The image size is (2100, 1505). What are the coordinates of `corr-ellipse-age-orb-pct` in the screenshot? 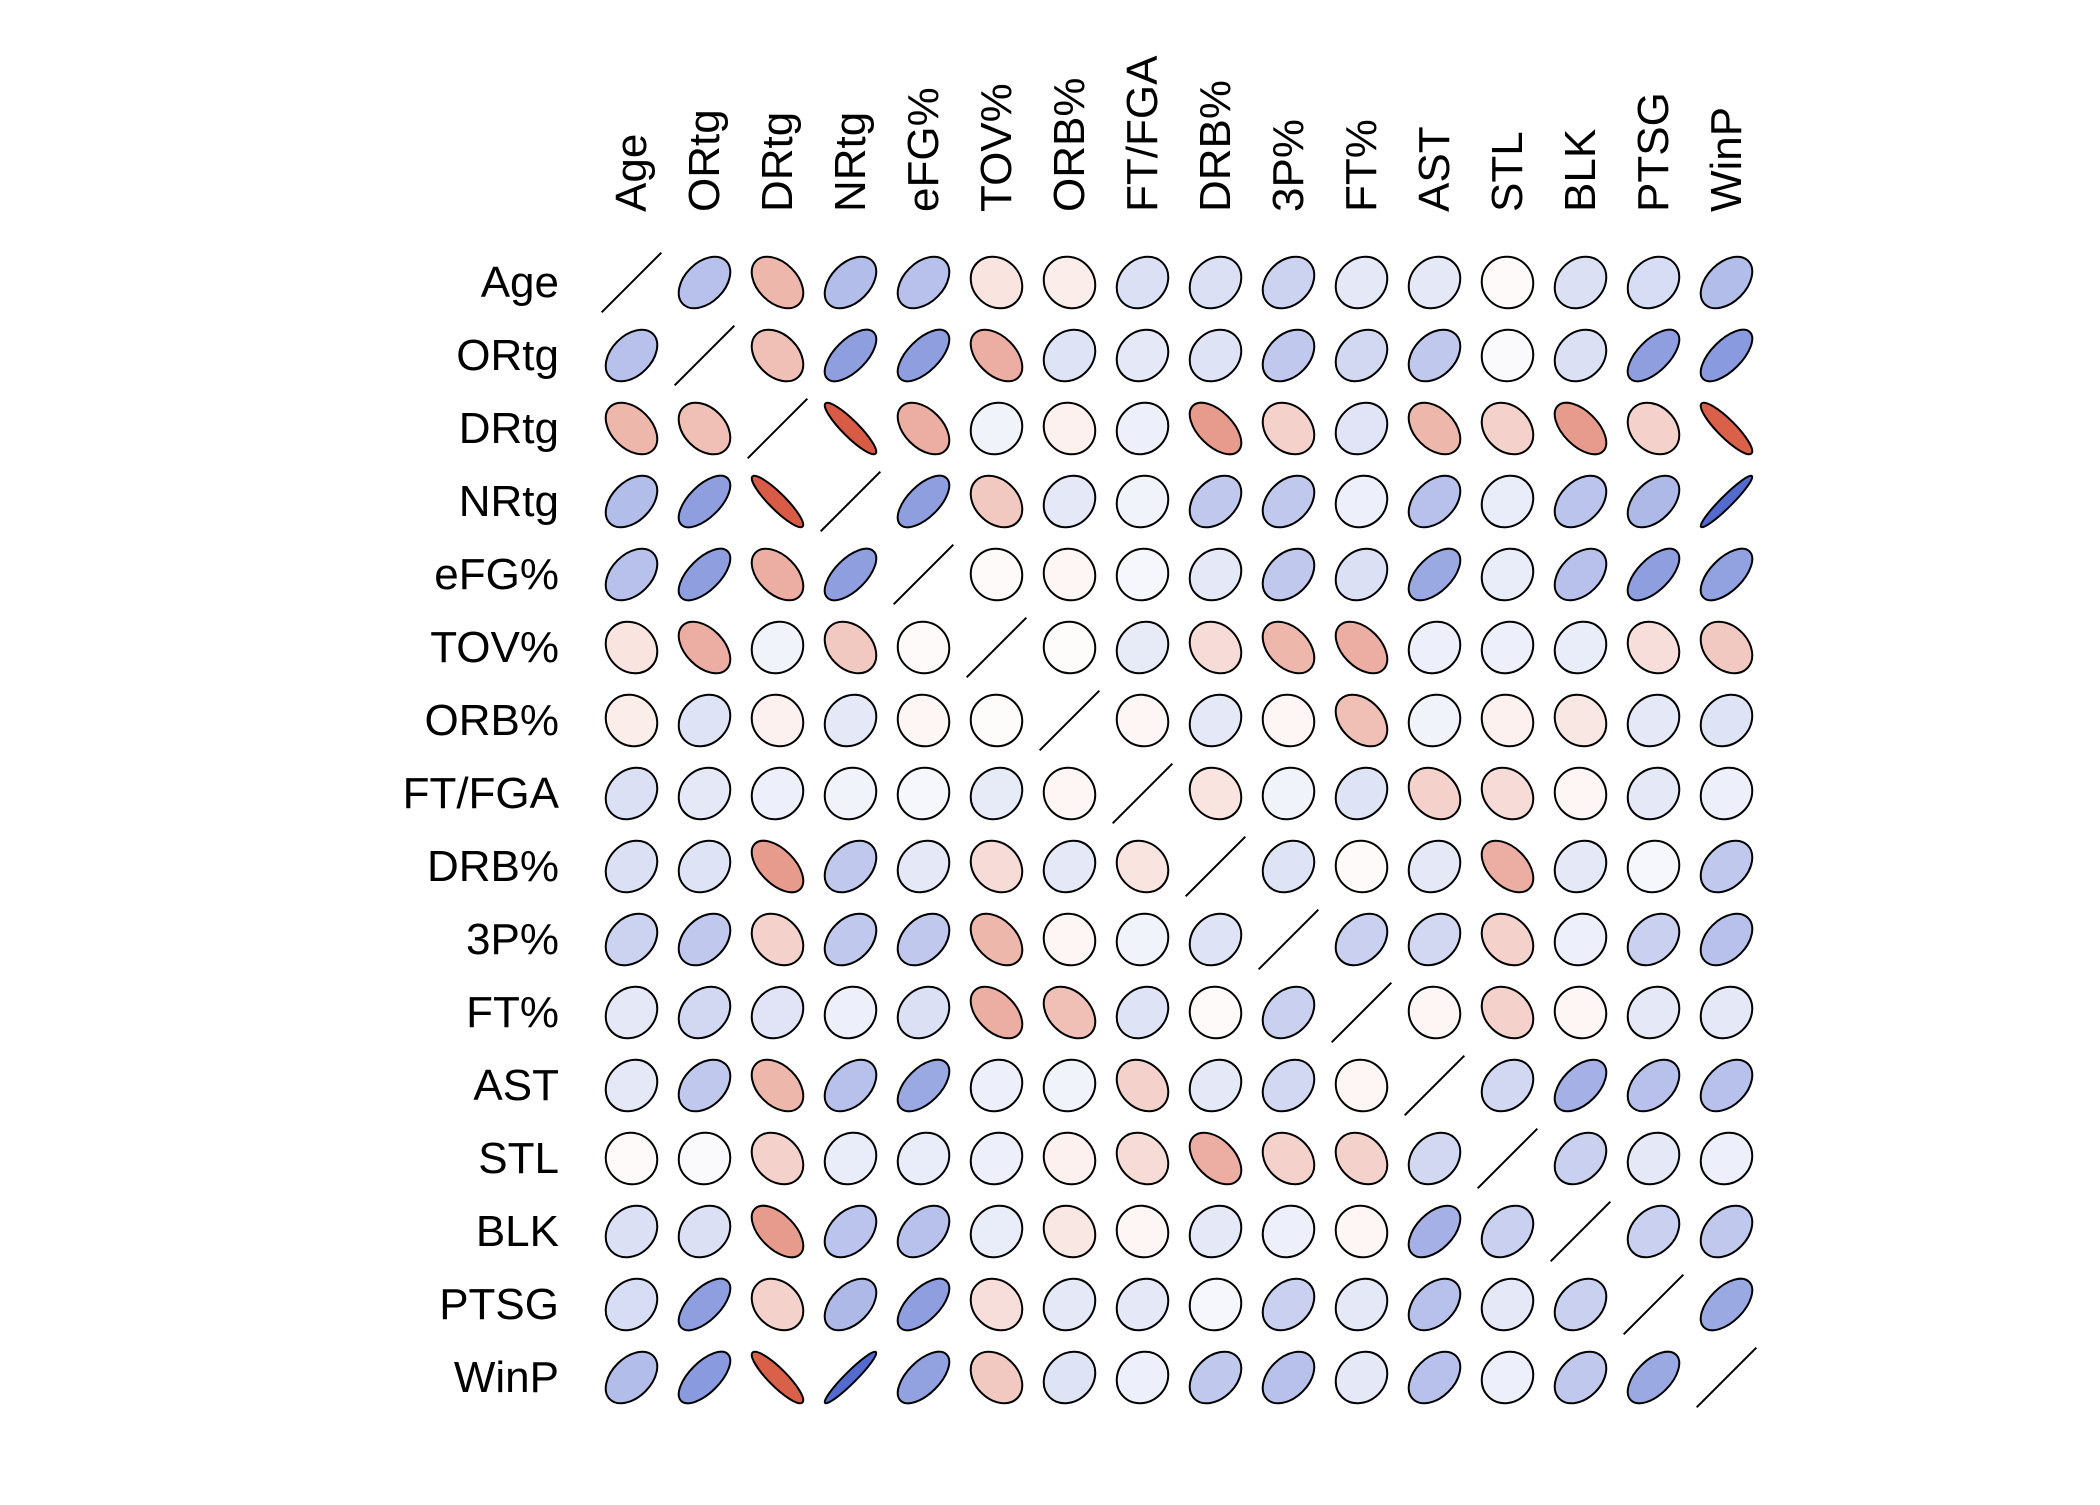 It's located at (1069, 282).